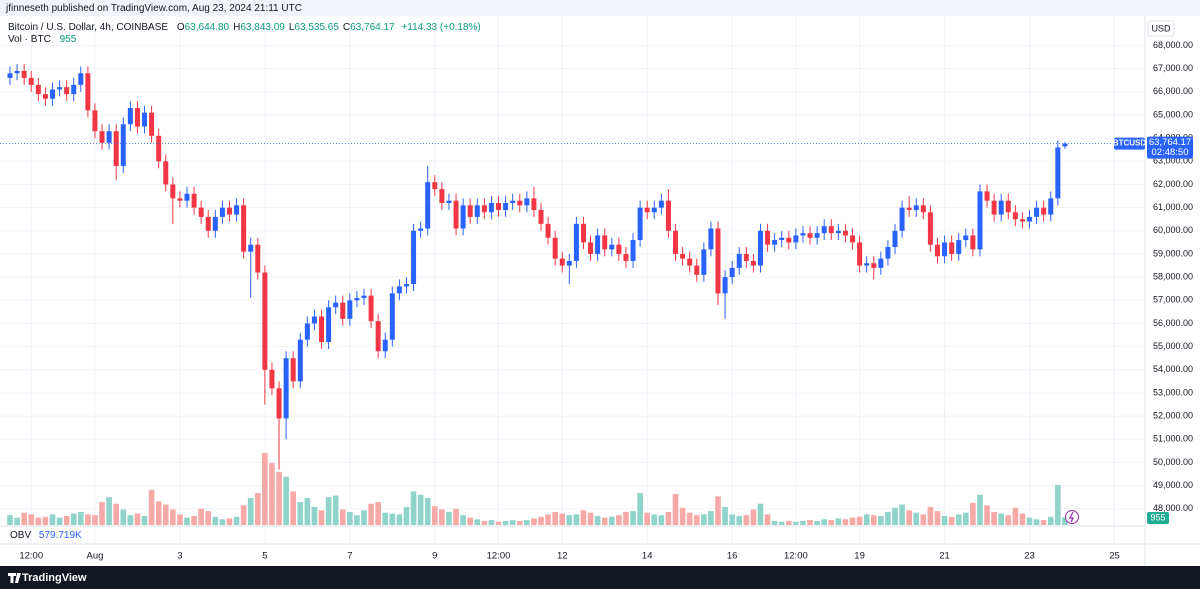  What do you see at coordinates (1173, 161) in the screenshot?
I see `y-tick-label: 63,000.00` at bounding box center [1173, 161].